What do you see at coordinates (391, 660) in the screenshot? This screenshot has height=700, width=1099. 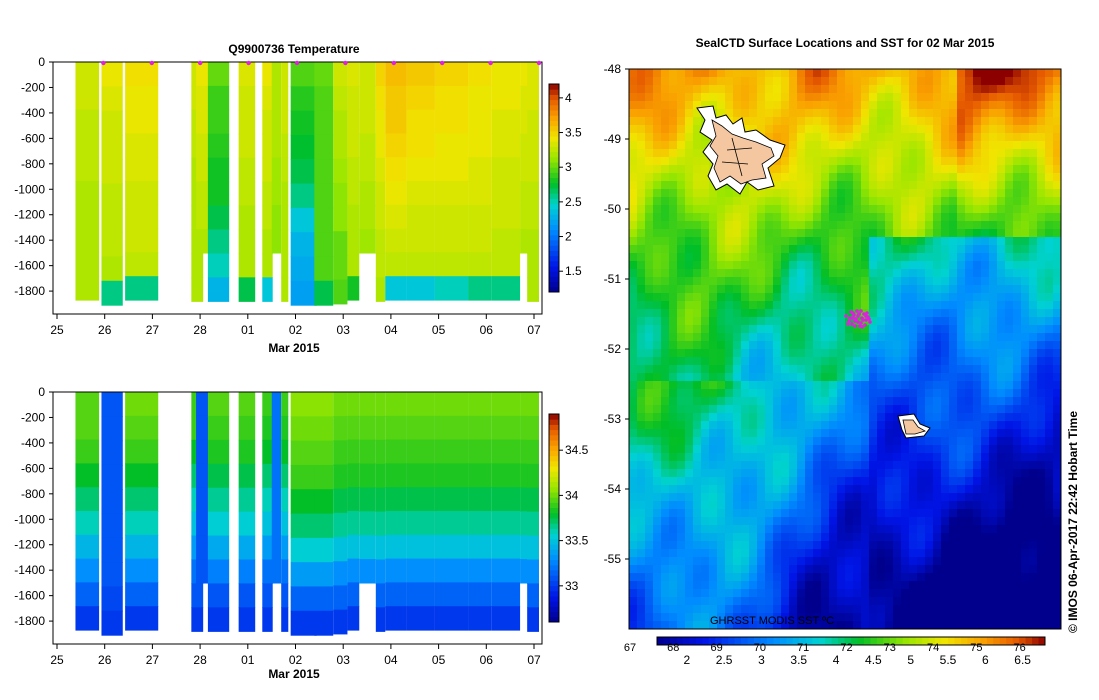 I see `x-tick-label: 04` at bounding box center [391, 660].